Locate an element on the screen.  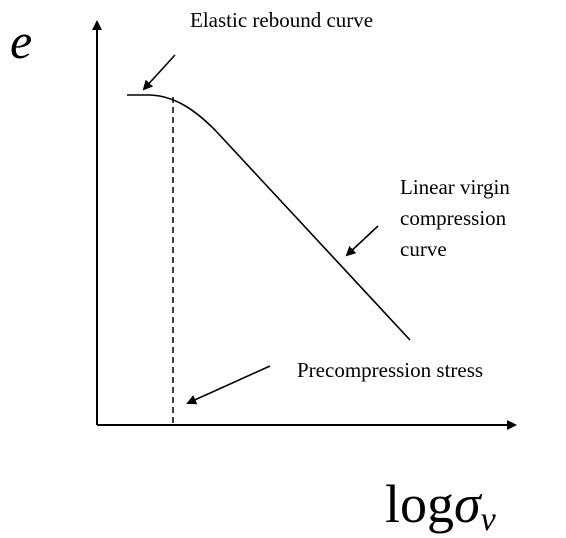
annotation: Linear virgin is located at coordinates (455, 187).